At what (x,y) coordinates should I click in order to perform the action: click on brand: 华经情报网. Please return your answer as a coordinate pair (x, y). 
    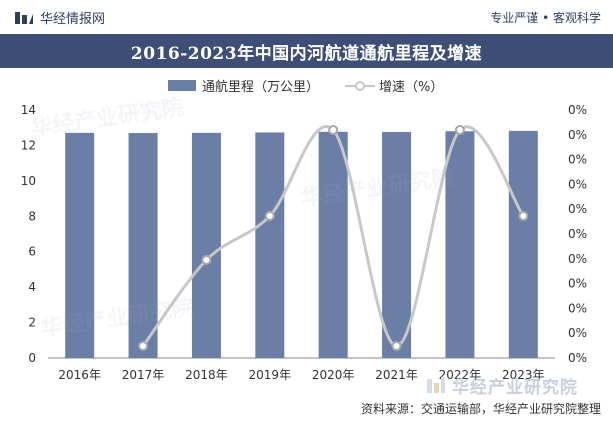
    Looking at the image, I should click on (59, 17).